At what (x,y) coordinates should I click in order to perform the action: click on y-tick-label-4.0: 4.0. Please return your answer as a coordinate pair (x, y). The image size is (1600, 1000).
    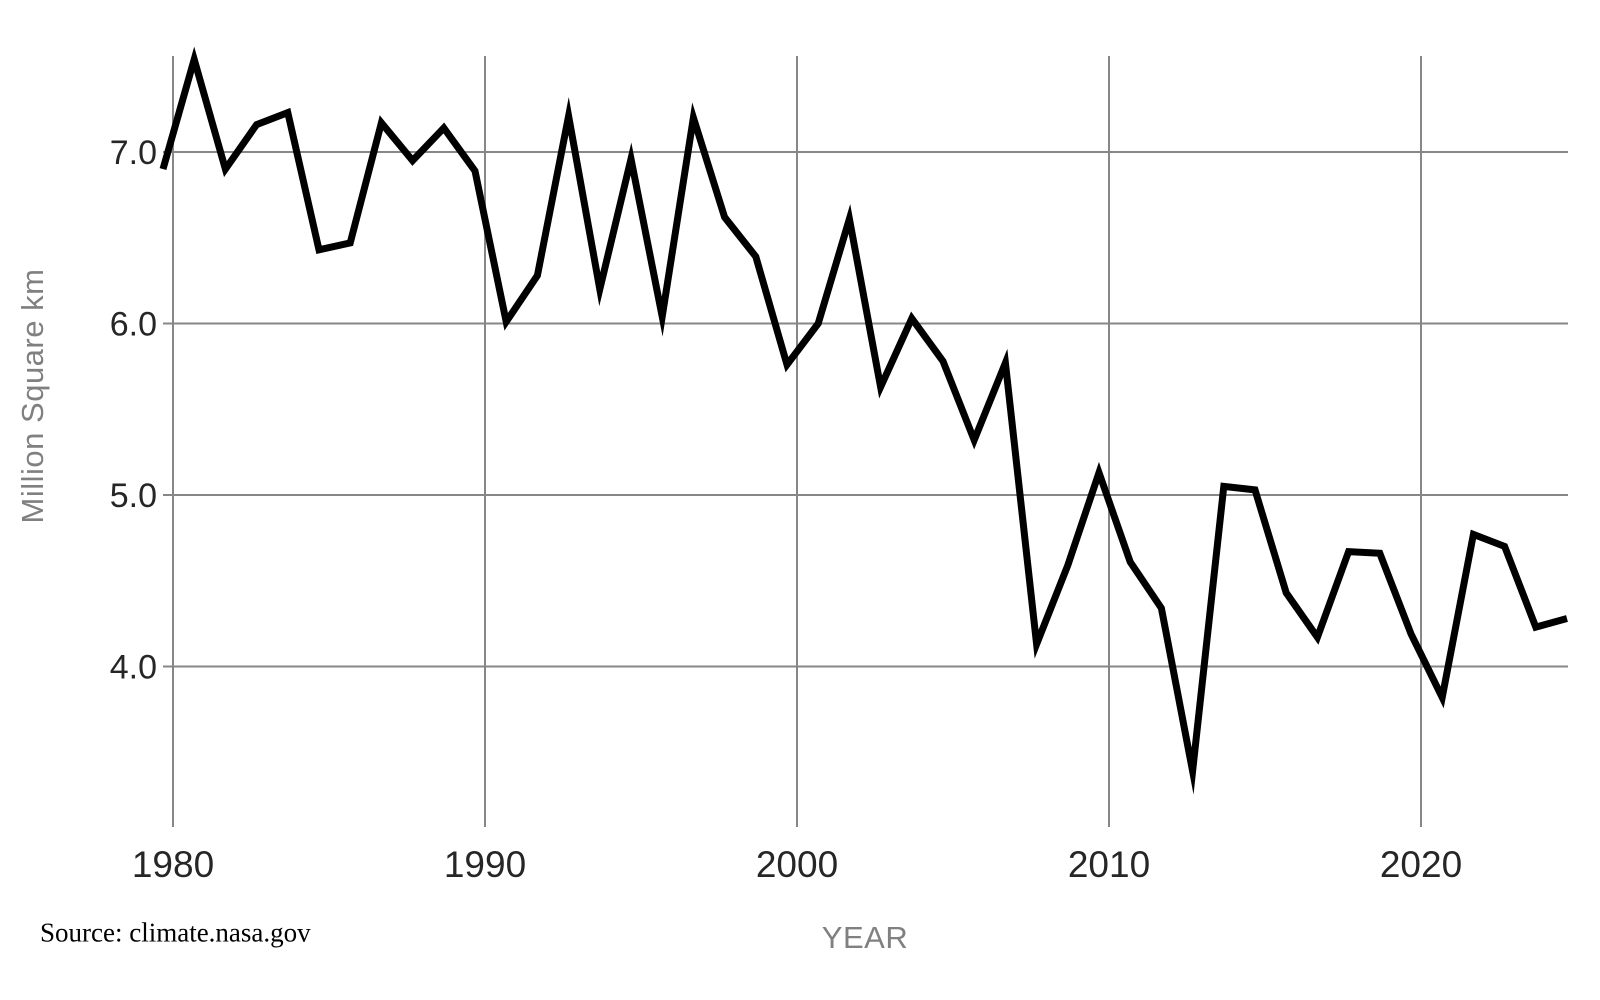
    Looking at the image, I should click on (133, 668).